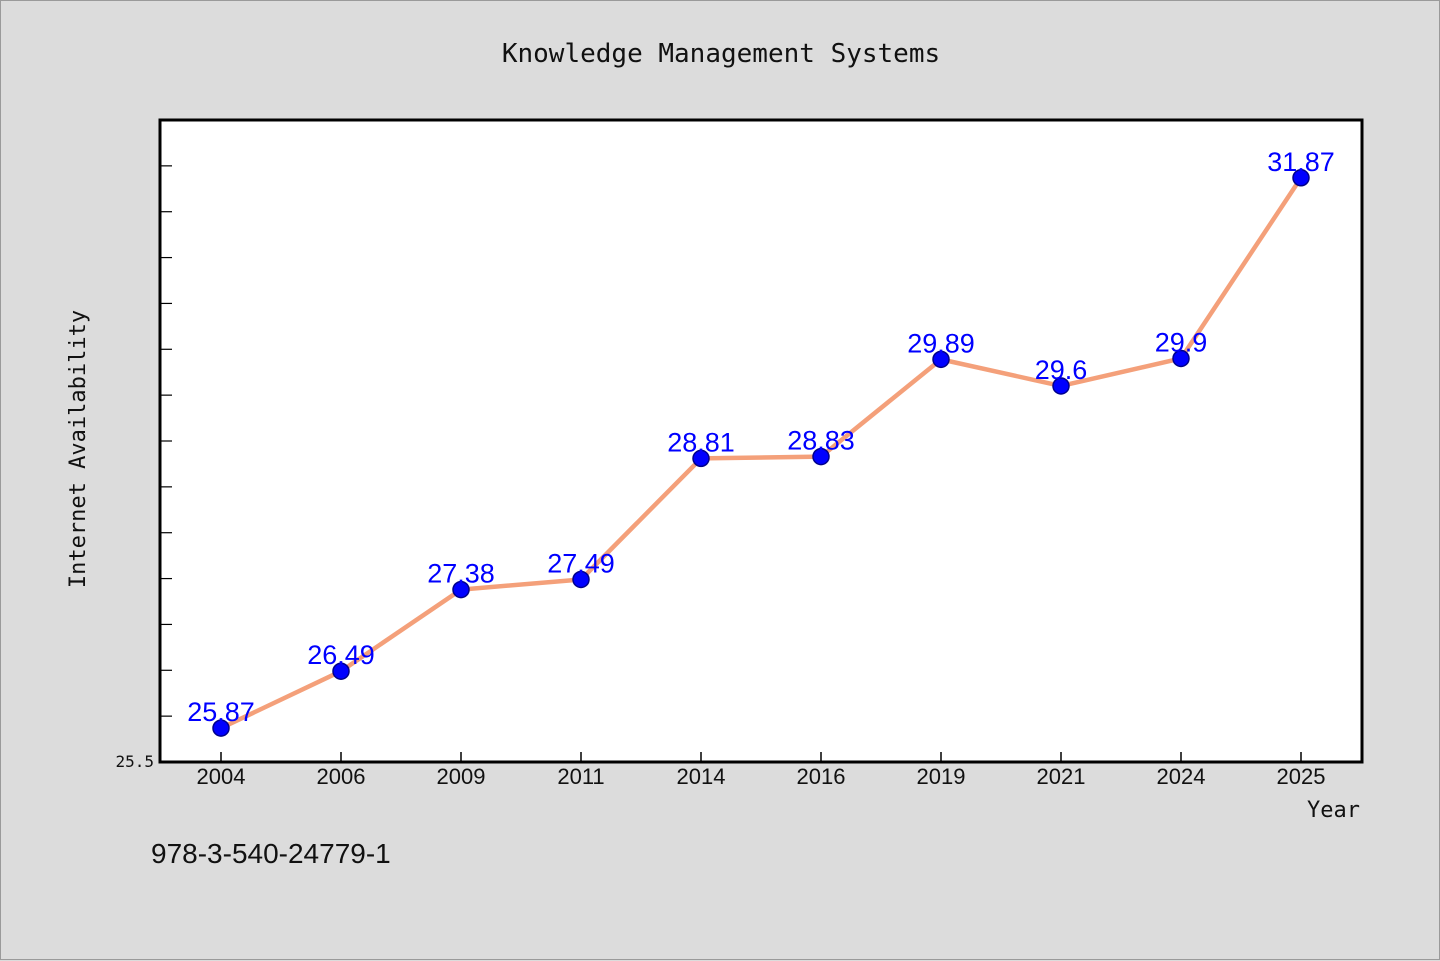  Describe the element at coordinates (341, 655) in the screenshot. I see `data-label: 26.49` at that location.